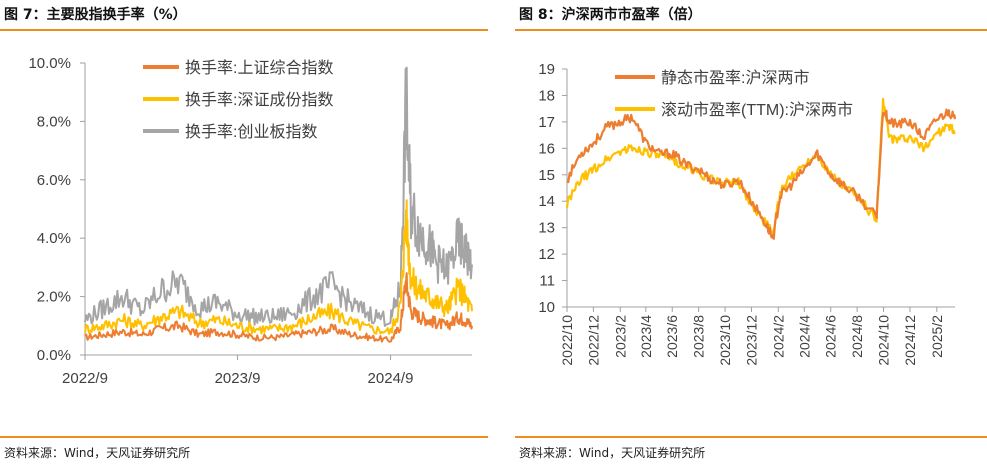 The width and height of the screenshot is (987, 466). What do you see at coordinates (804, 336) in the screenshot?
I see `x-tick-label: 2024/4` at bounding box center [804, 336].